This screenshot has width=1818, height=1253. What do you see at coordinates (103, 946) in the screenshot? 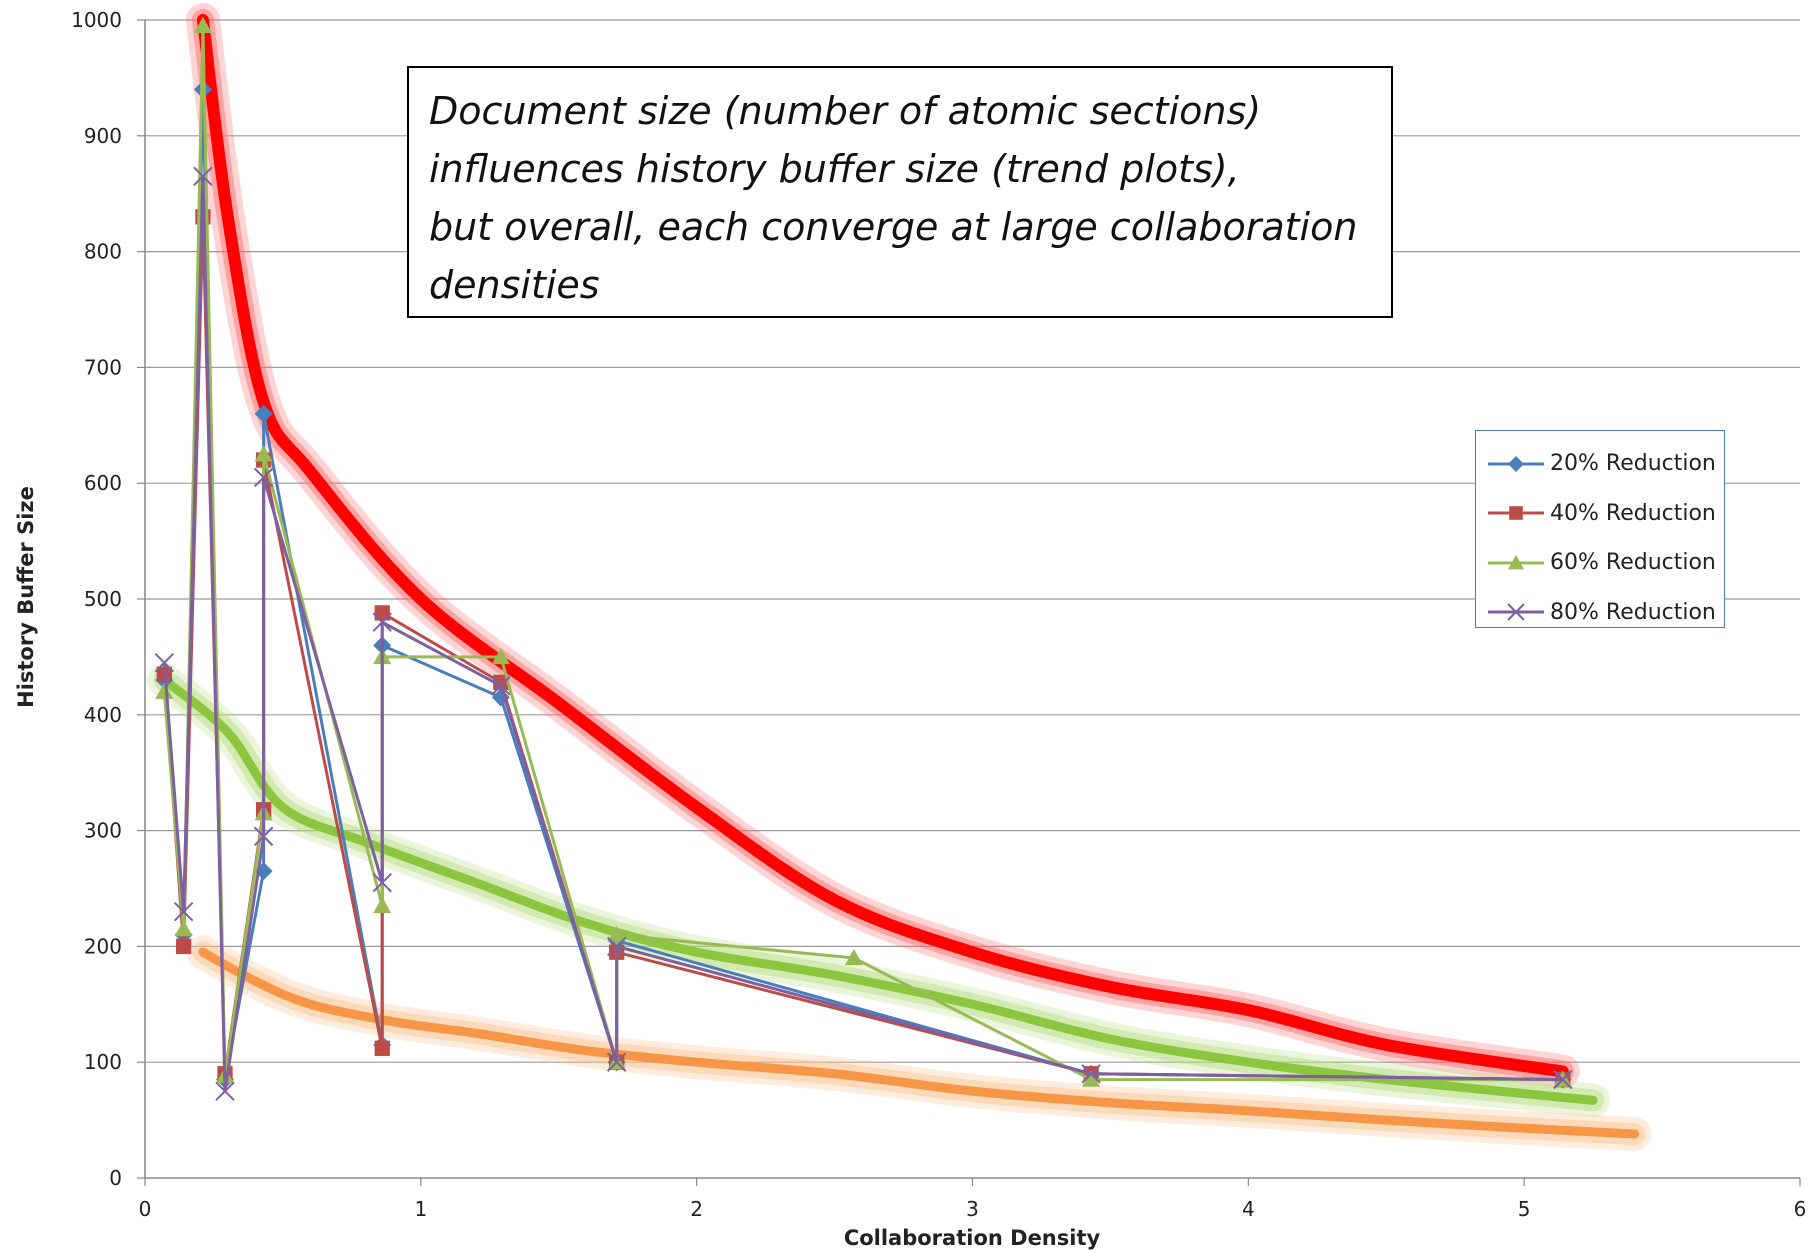
I see `y-tick-label: 200` at bounding box center [103, 946].